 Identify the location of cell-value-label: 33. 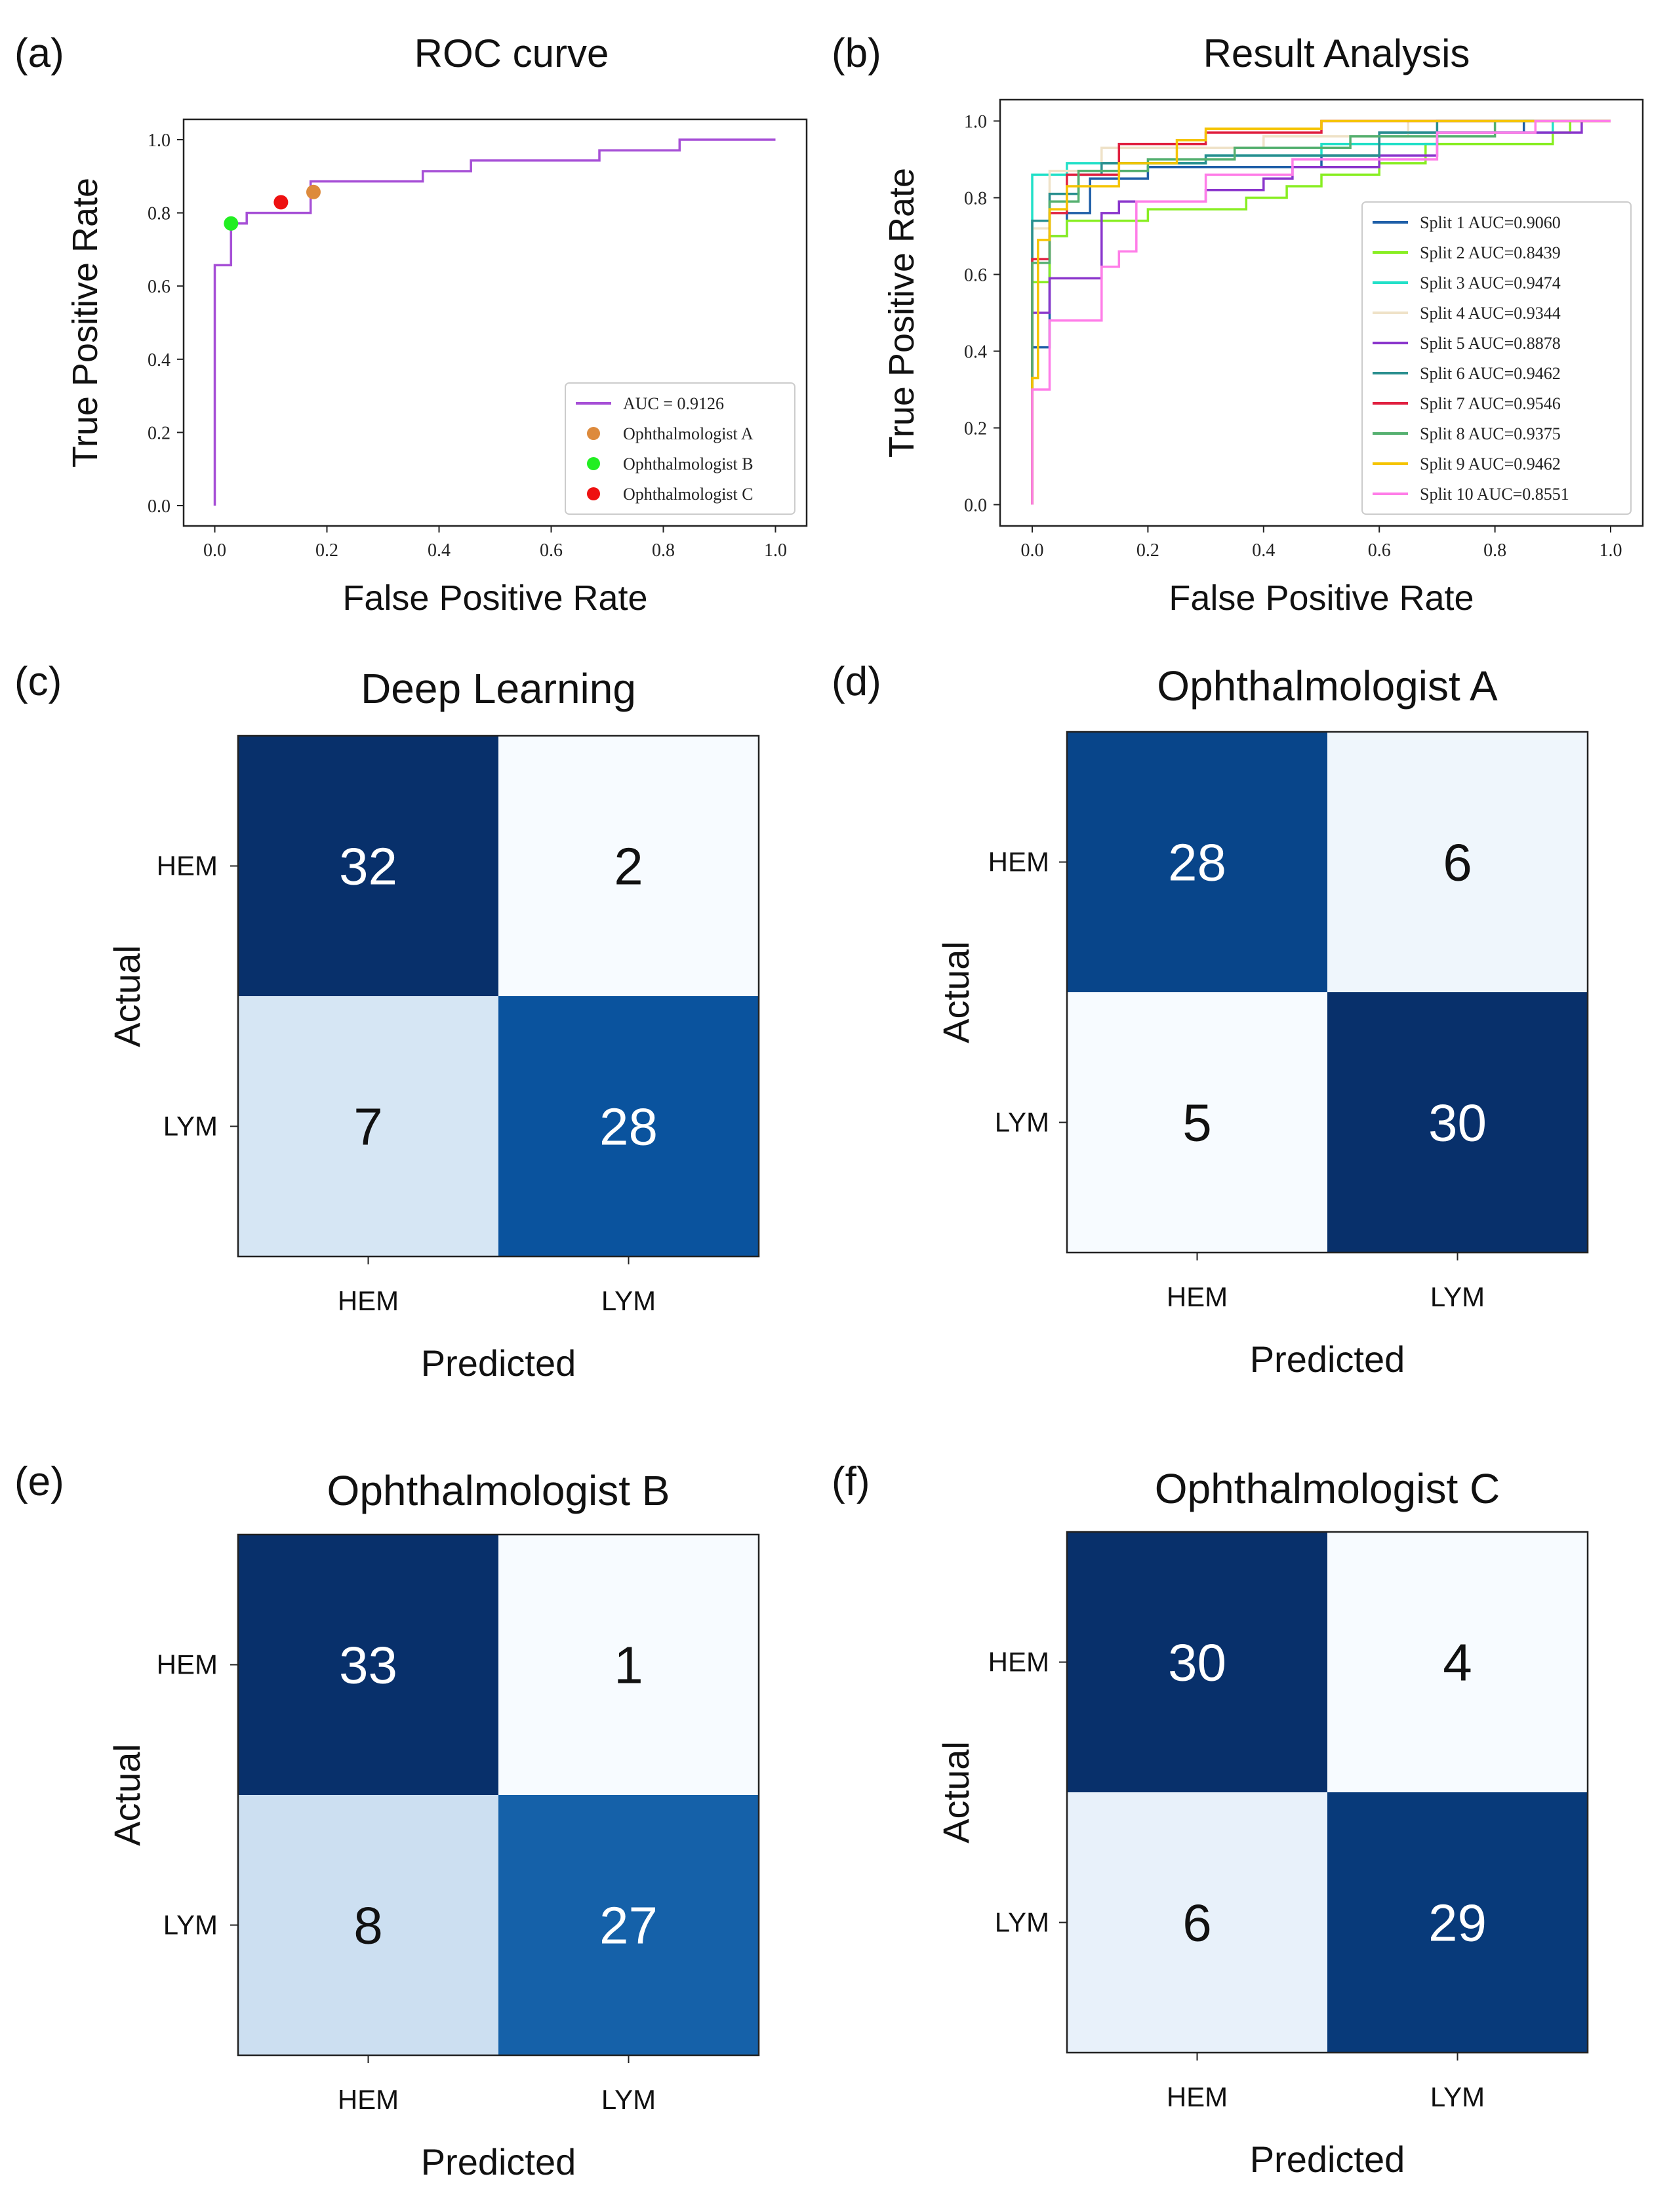
(368, 1665).